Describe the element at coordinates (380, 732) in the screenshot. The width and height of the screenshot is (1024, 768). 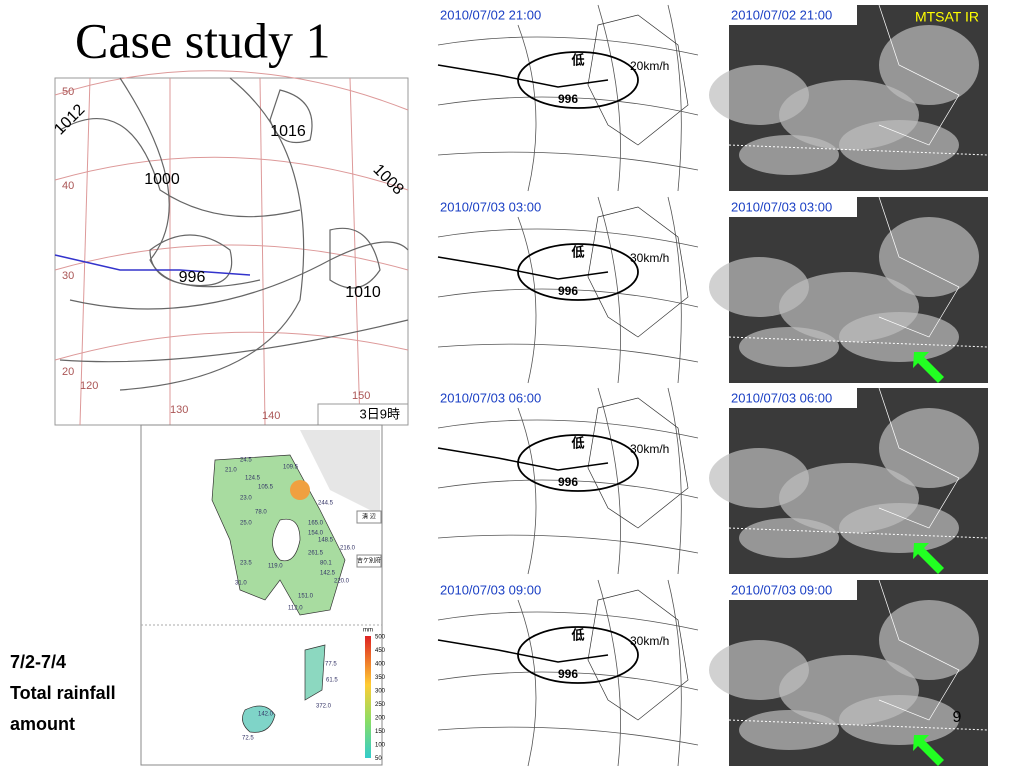
I see `legend-label: 150` at that location.